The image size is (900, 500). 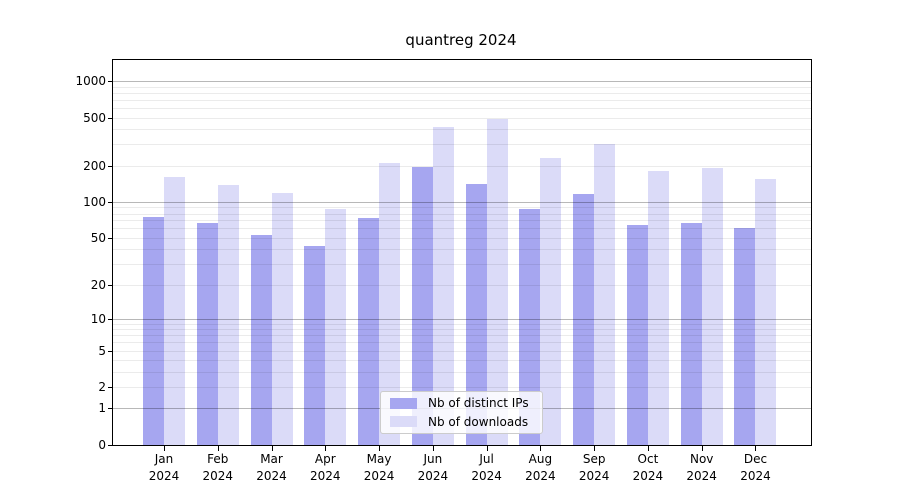 I want to click on bar-nb-of-downloads-aug, so click(x=551, y=301).